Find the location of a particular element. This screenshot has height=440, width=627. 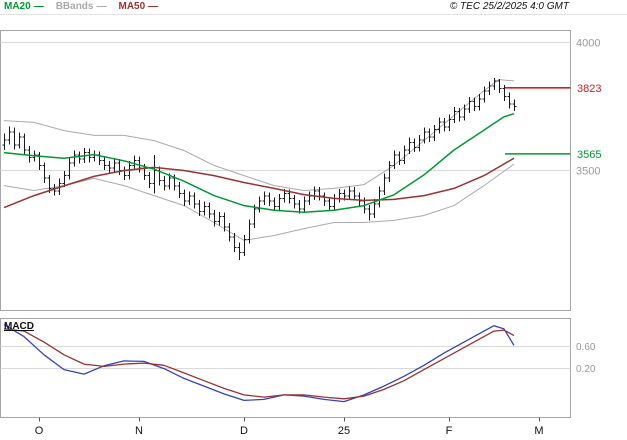

macd-line is located at coordinates (259, 363).